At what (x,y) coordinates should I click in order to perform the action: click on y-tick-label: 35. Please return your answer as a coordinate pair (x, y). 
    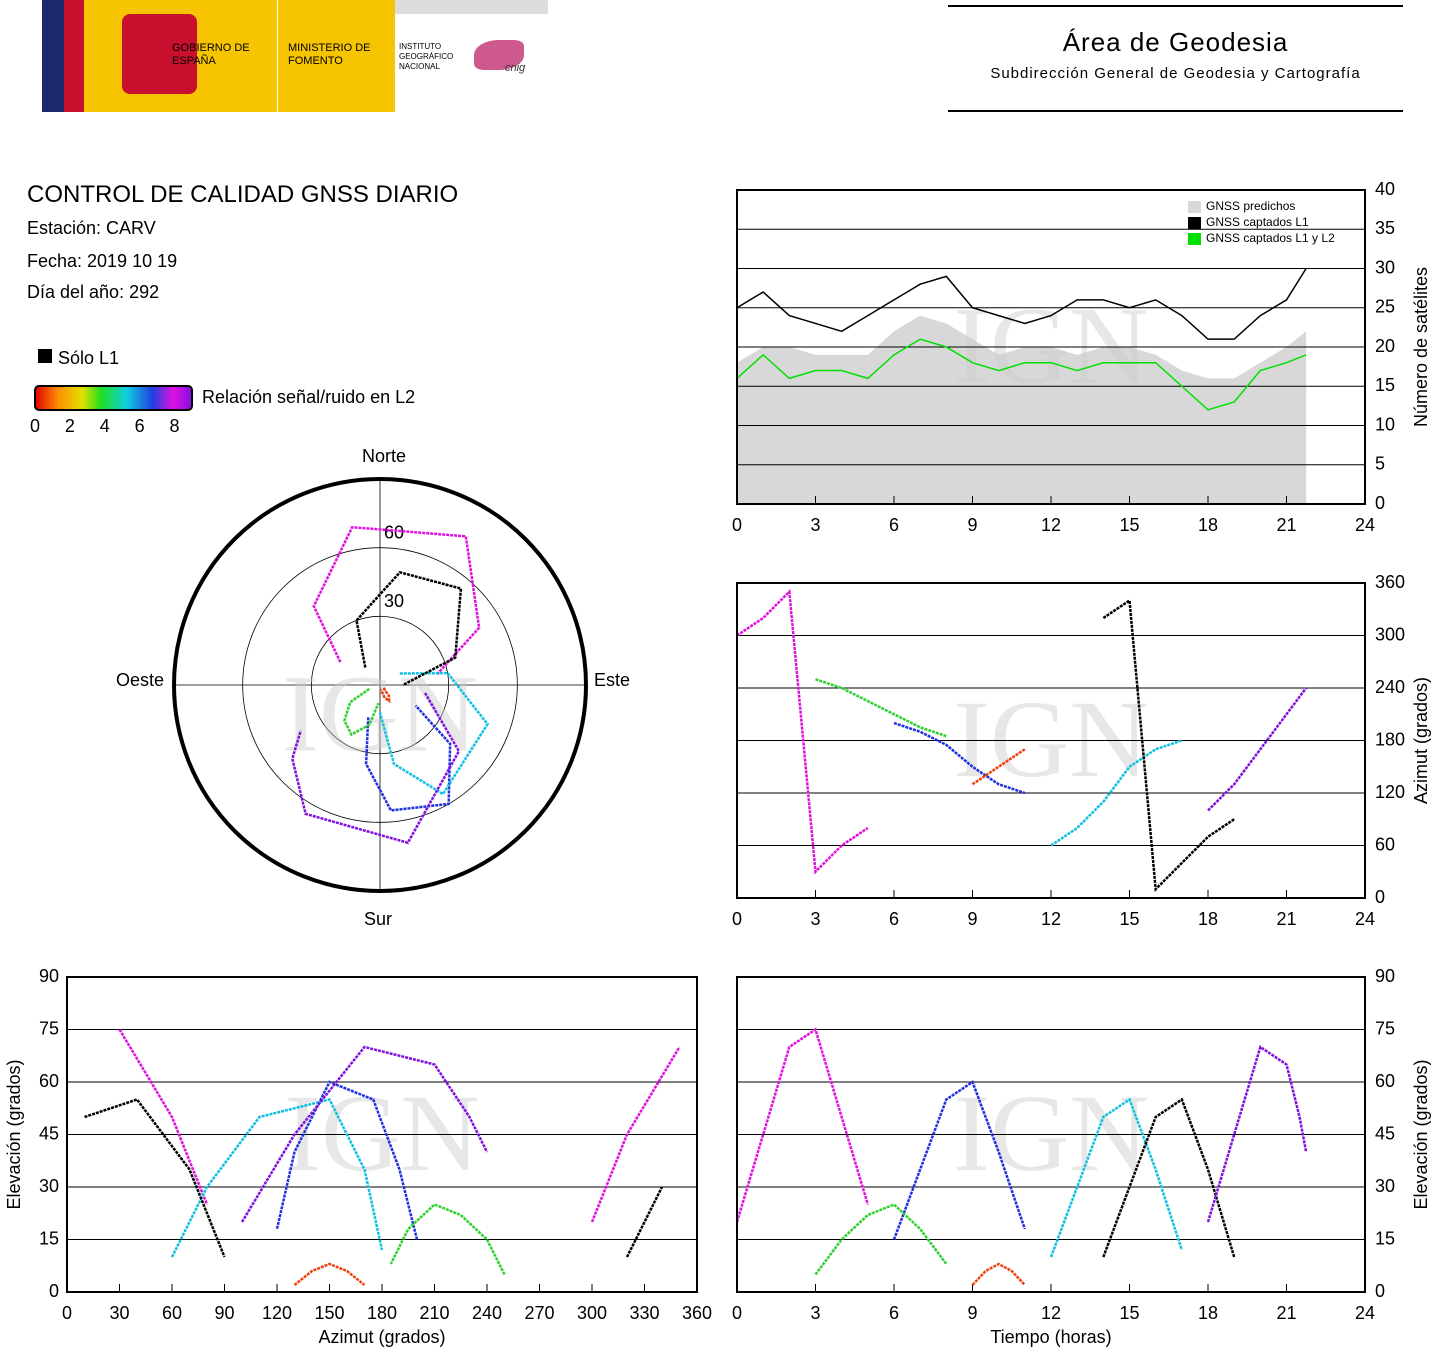
    Looking at the image, I should click on (1385, 228).